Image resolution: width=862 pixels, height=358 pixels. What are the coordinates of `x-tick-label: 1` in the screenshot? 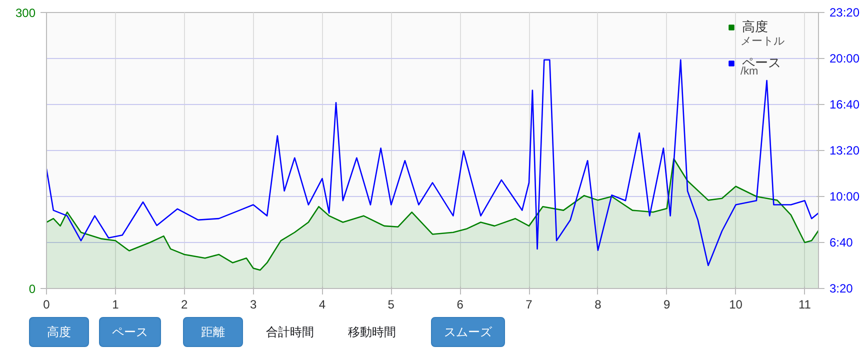 It's located at (116, 305).